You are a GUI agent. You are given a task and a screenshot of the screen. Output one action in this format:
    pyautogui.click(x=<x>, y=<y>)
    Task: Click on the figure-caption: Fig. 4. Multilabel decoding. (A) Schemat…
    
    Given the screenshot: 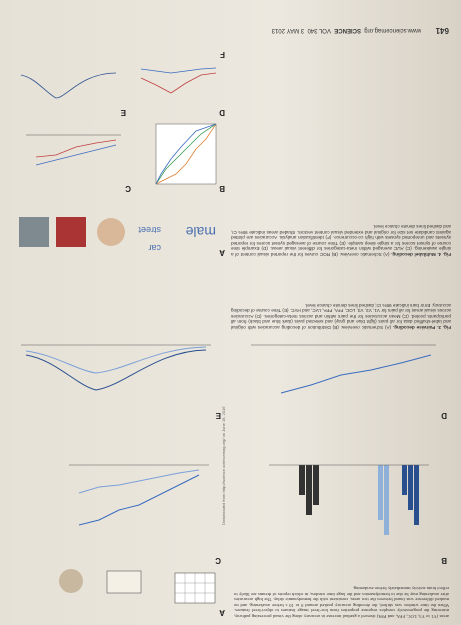 What is the action you would take?
    pyautogui.click(x=341, y=202)
    